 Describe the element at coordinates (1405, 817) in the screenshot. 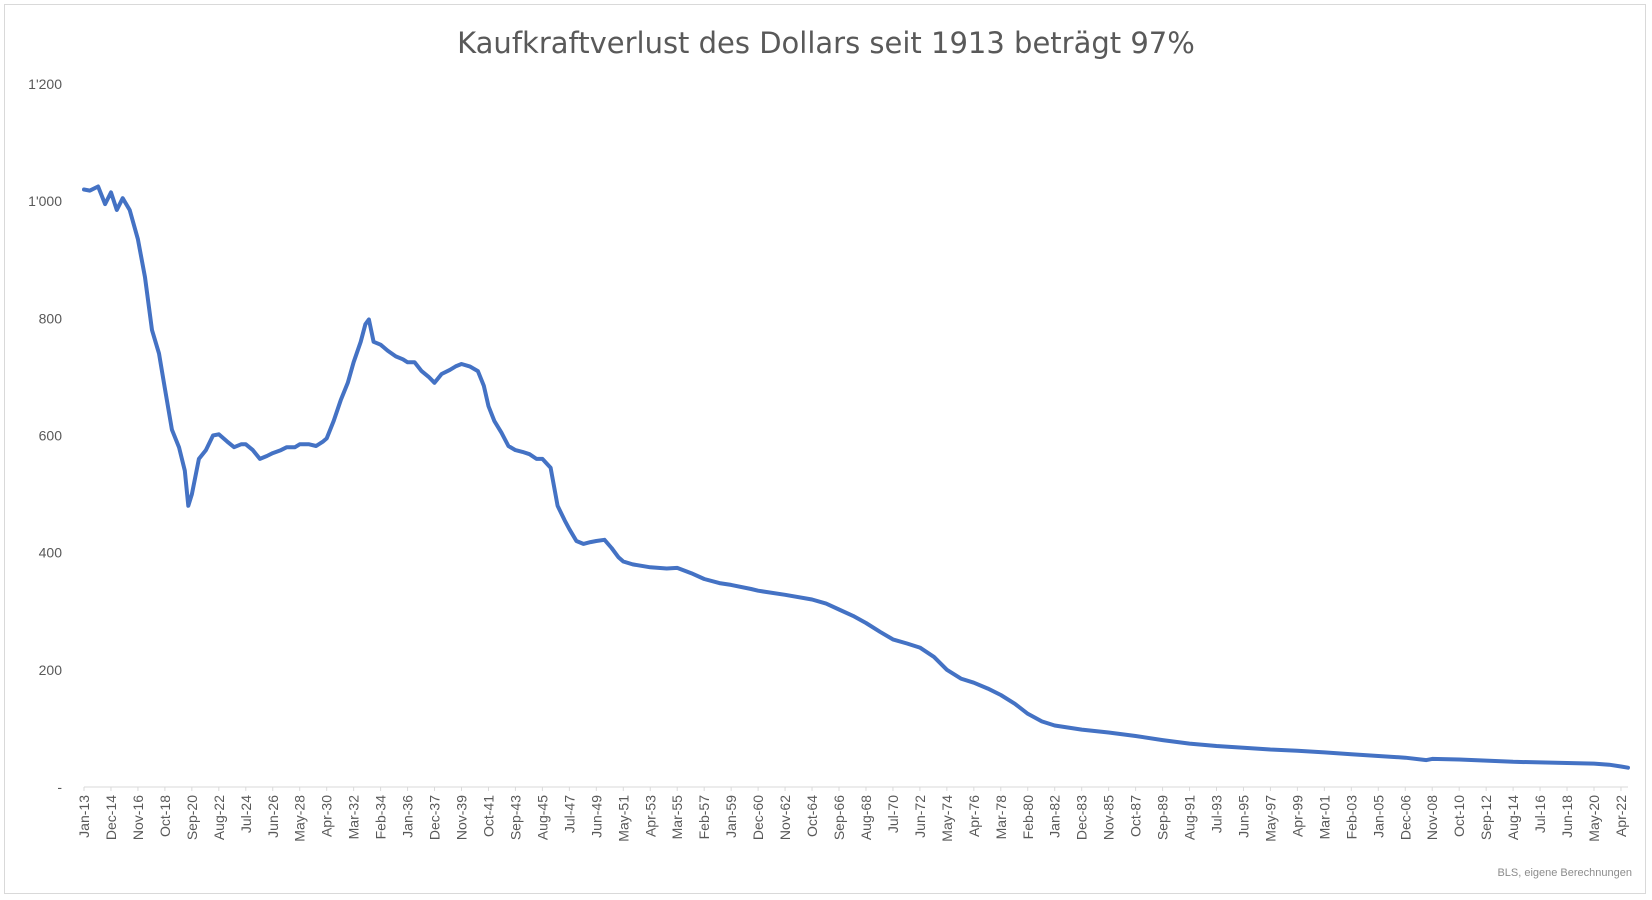

I see `x-tick-label: Dec-06` at that location.